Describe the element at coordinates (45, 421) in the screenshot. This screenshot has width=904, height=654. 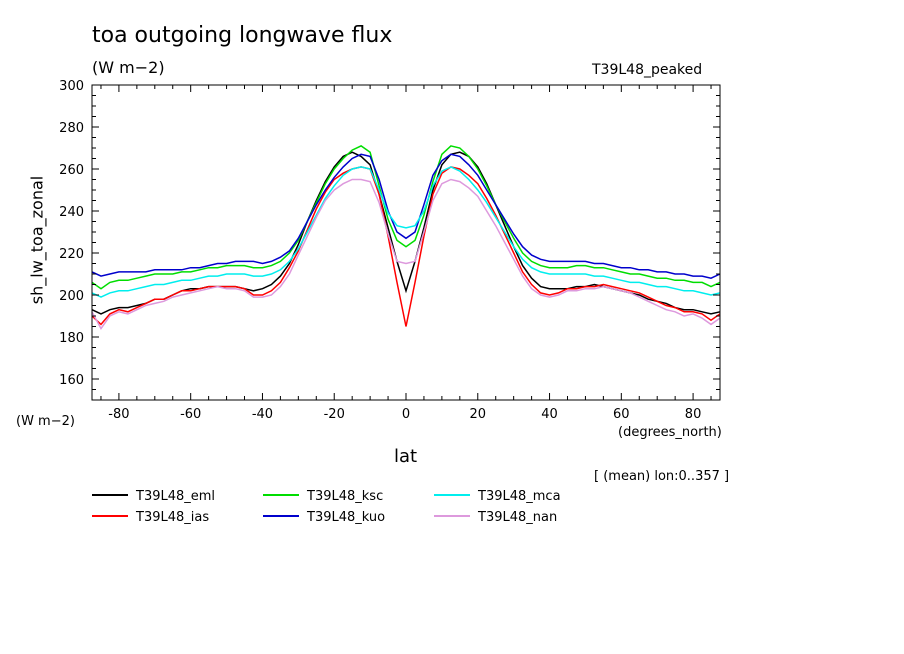
I see `y-axis-units: (W m−2)` at that location.